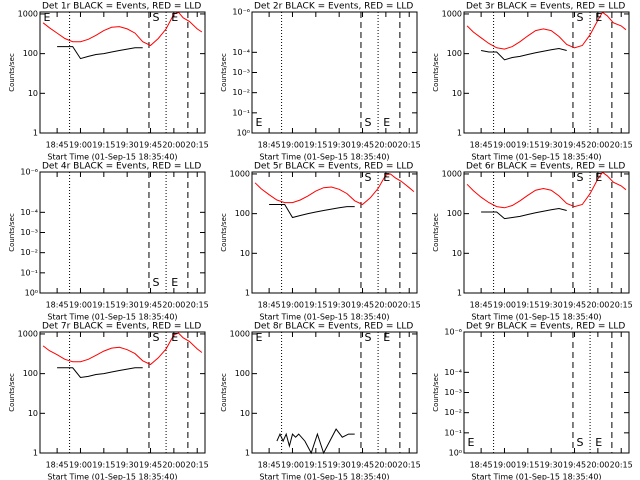  I want to click on y-tick-label: 10⁻¹, so click(453, 432).